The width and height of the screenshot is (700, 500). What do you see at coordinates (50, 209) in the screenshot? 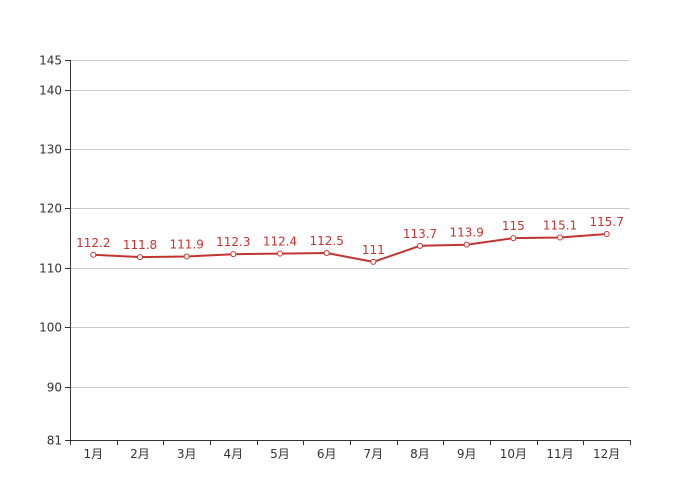
I see `y-tick-label: 120` at bounding box center [50, 209].